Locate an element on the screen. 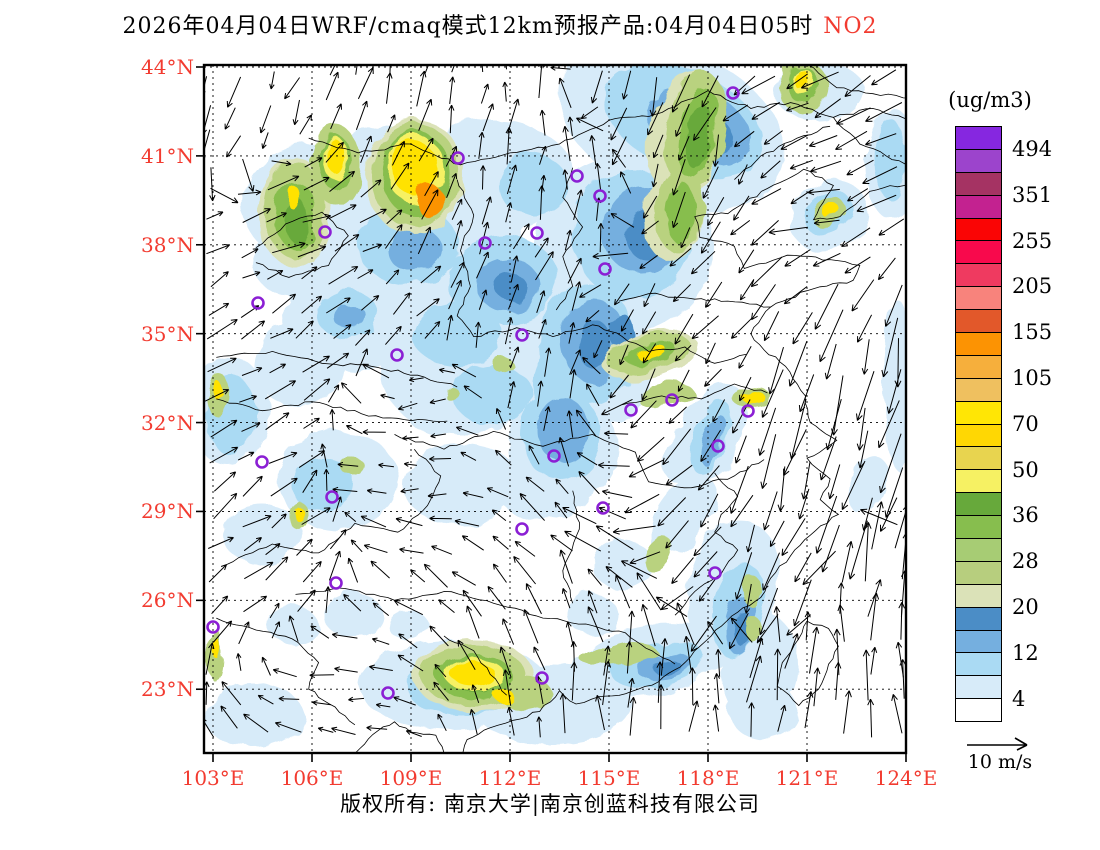  x-axis-label: 124°E is located at coordinates (906, 778).